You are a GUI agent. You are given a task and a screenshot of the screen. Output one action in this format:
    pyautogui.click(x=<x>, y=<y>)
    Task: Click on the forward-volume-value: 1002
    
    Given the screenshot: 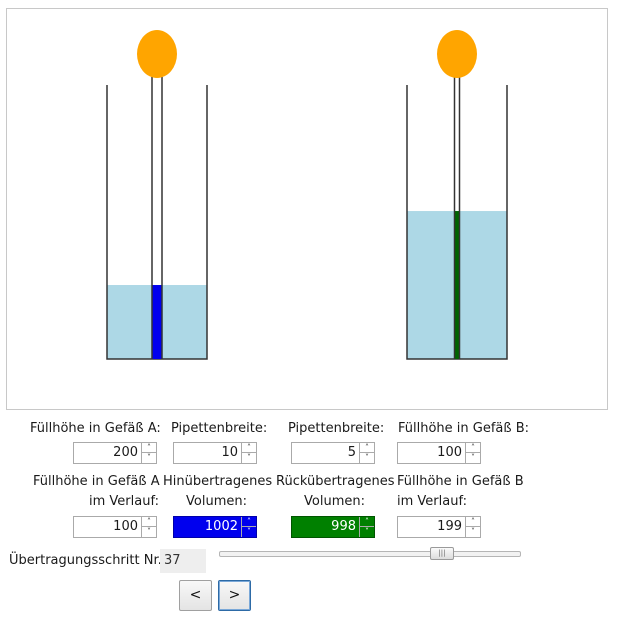 What is the action you would take?
    pyautogui.click(x=221, y=526)
    